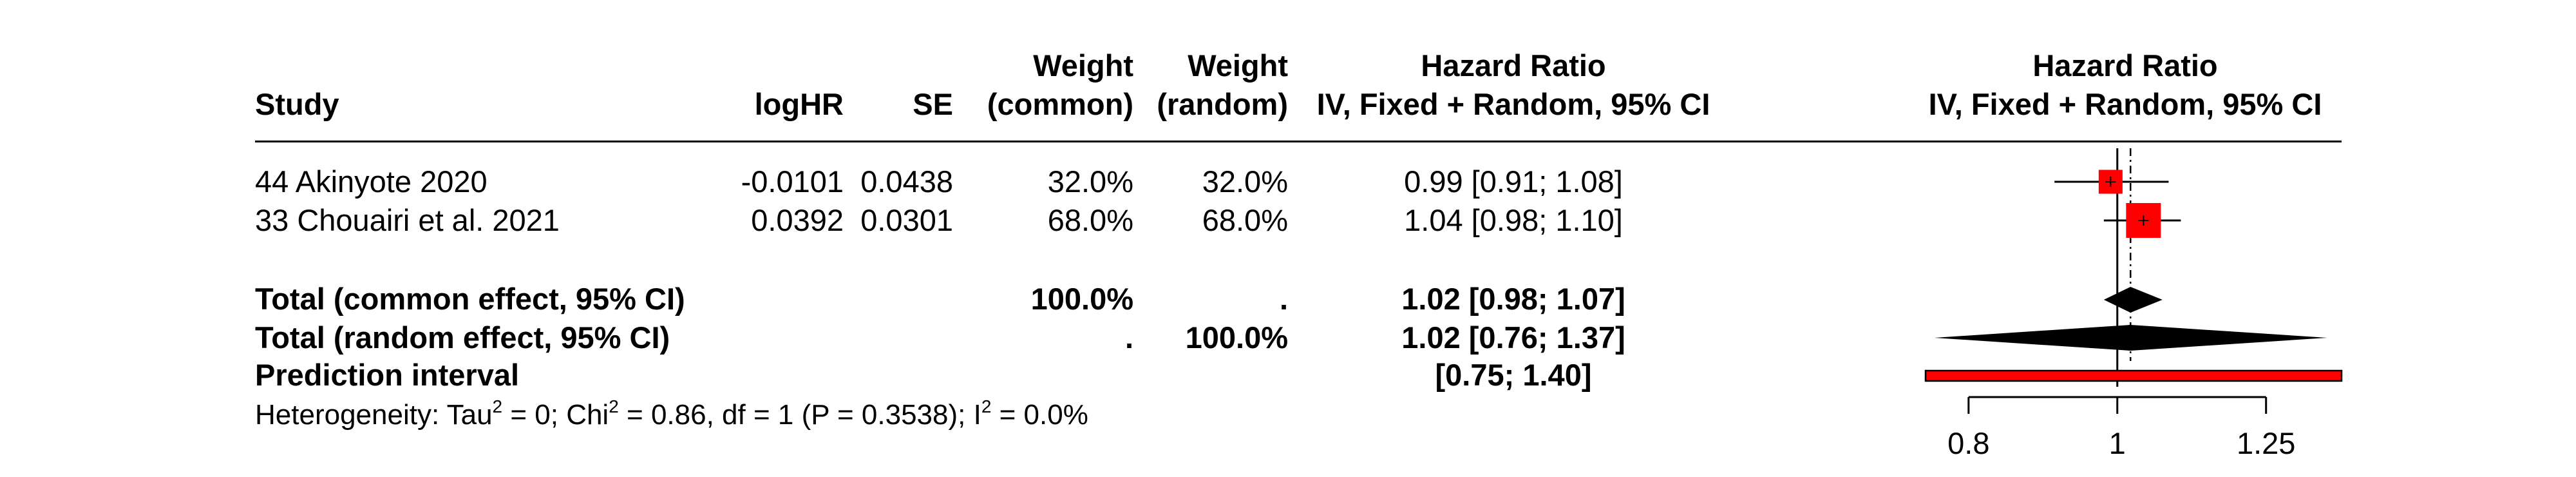  What do you see at coordinates (371, 181) in the screenshot?
I see `study-label: 44 Akinyote 2020` at bounding box center [371, 181].